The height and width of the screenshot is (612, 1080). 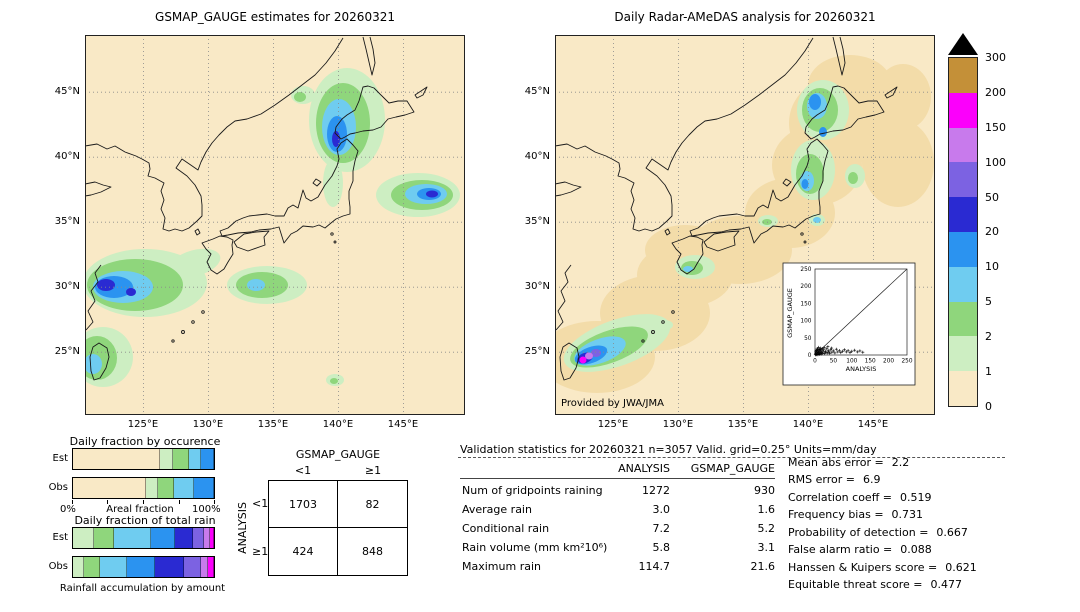 I want to click on est-row-label: Est, so click(x=60, y=458).